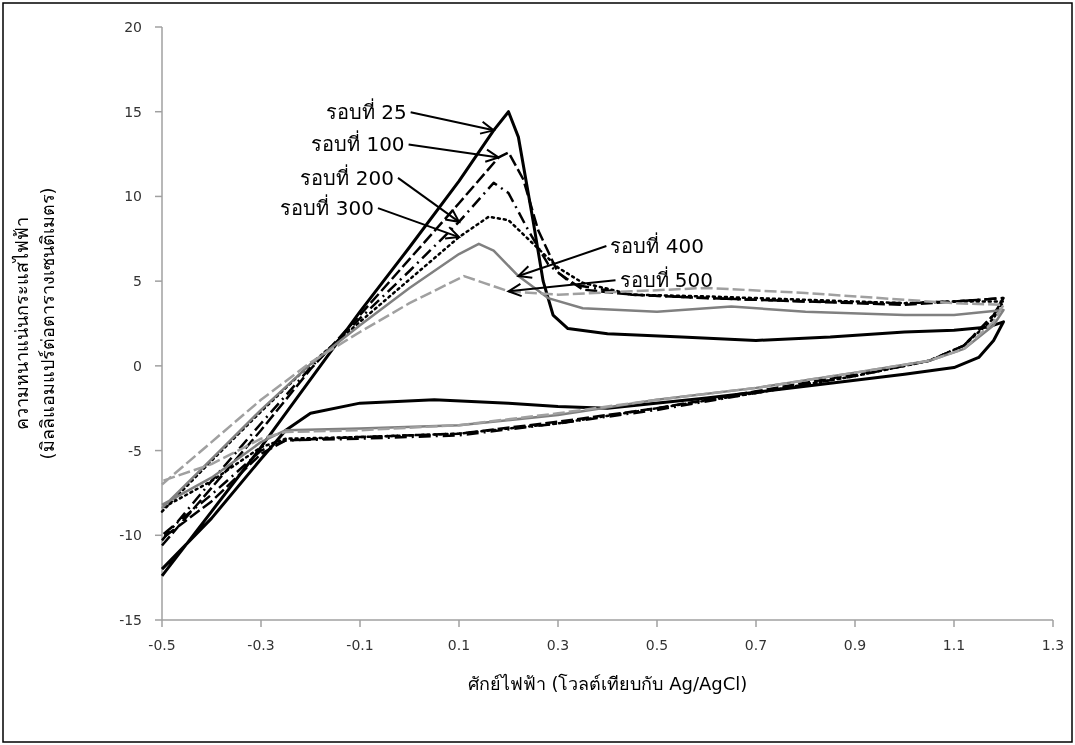 Image resolution: width=1075 pixels, height=745 pixels. Describe the element at coordinates (954, 645) in the screenshot. I see `x-tick-label: 1.1` at that location.